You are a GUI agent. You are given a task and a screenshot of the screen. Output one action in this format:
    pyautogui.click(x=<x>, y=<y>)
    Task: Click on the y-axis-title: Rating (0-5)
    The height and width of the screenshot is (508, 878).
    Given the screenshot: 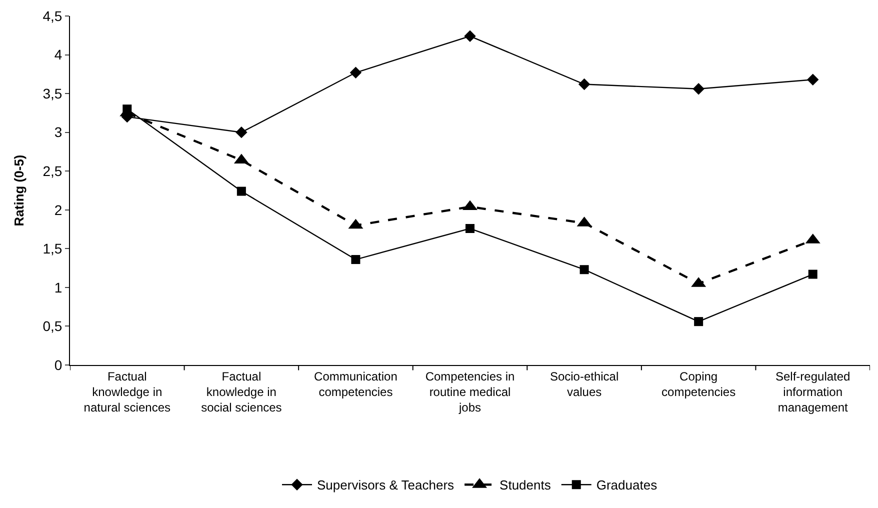 What is the action you would take?
    pyautogui.click(x=19, y=190)
    